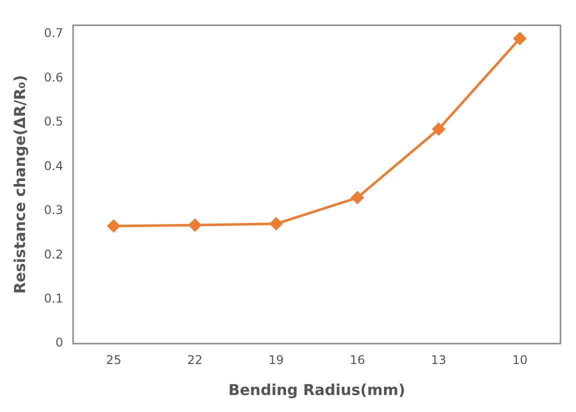  I want to click on y-tick-label: 0.3, so click(54, 210).